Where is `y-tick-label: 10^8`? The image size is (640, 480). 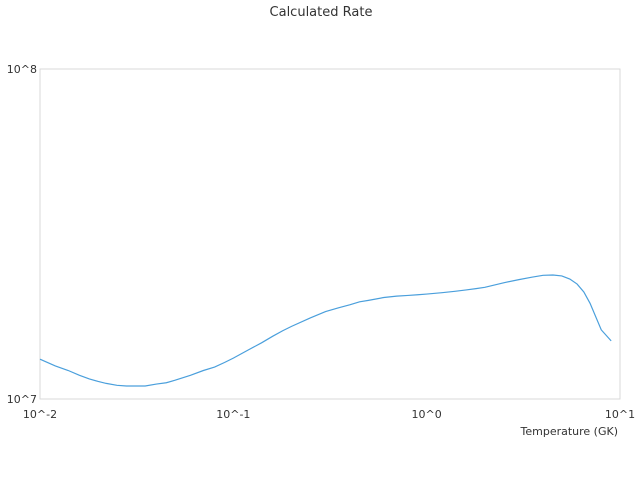
y-tick-label: 10^8 is located at coordinates (22, 69).